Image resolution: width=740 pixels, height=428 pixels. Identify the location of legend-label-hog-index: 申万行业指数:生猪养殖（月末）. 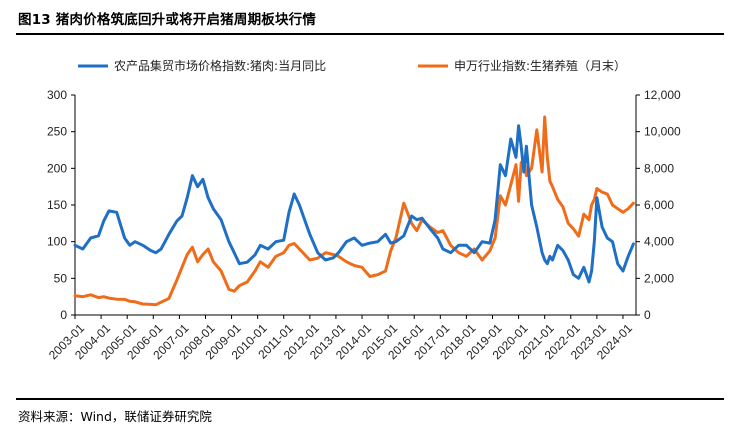
(540, 65).